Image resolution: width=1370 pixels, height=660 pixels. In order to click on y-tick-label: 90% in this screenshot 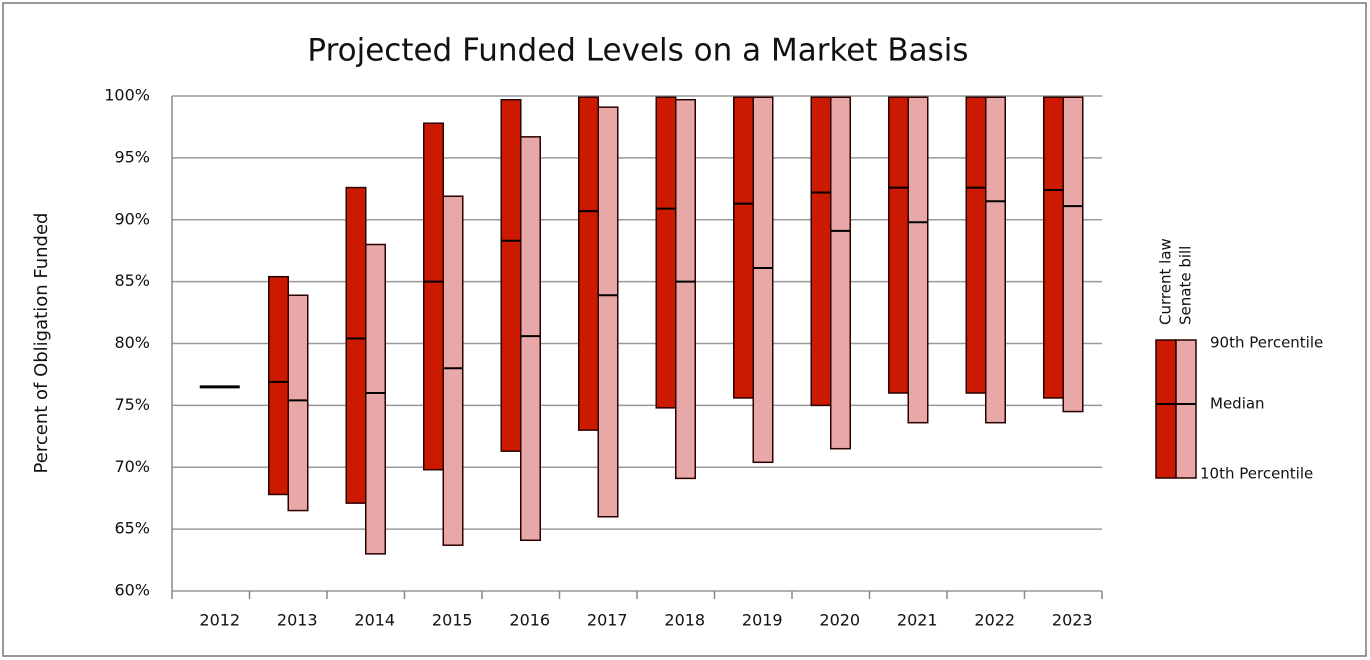, I will do `click(132, 218)`.